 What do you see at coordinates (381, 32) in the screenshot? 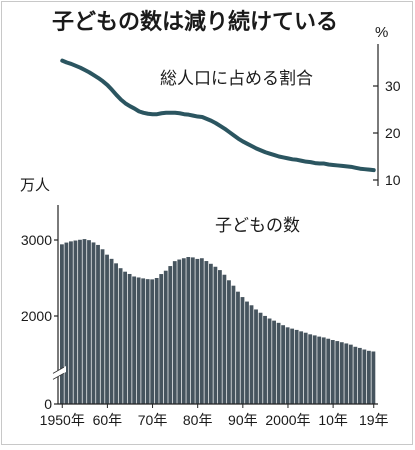
I see `right-axis-unit: %` at bounding box center [381, 32].